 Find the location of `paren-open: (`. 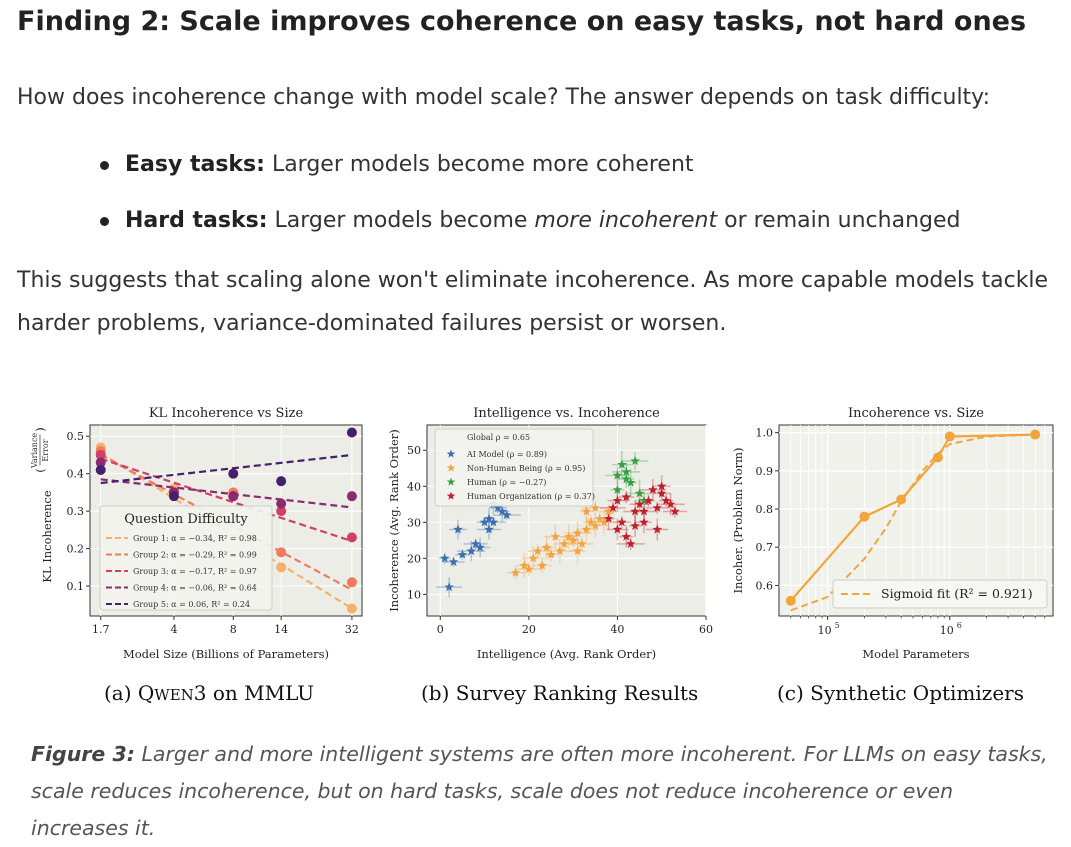

paren-open: ( is located at coordinates (40, 470).